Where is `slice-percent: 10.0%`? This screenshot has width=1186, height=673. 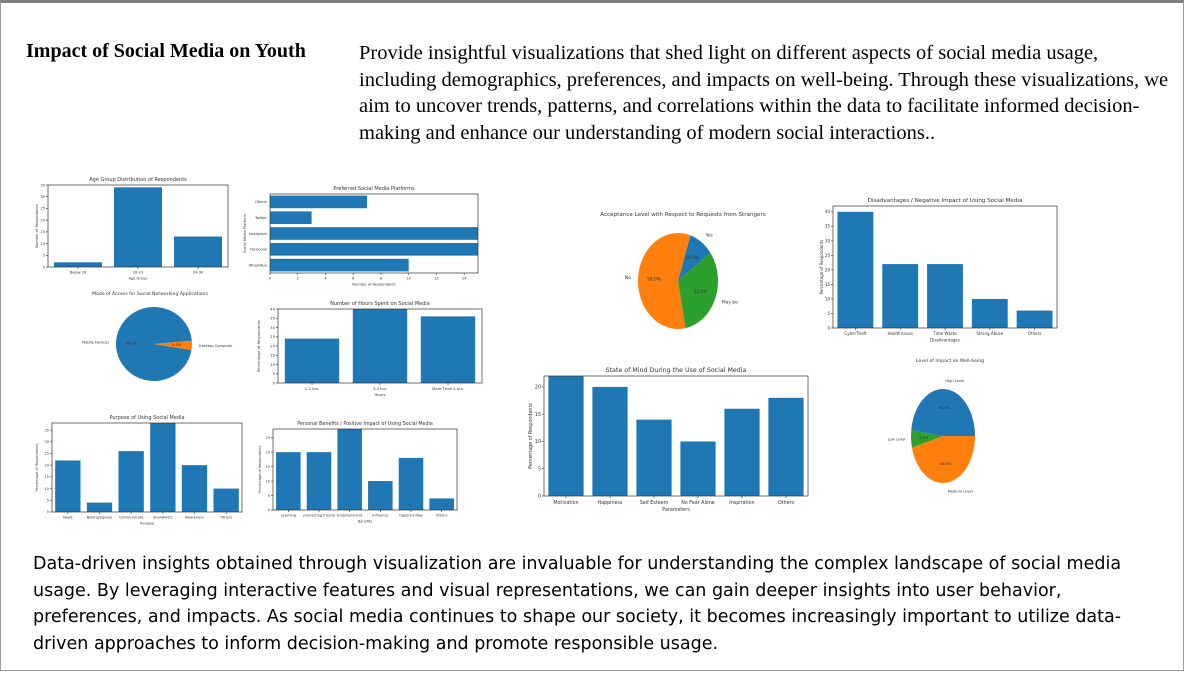 slice-percent: 10.0% is located at coordinates (692, 258).